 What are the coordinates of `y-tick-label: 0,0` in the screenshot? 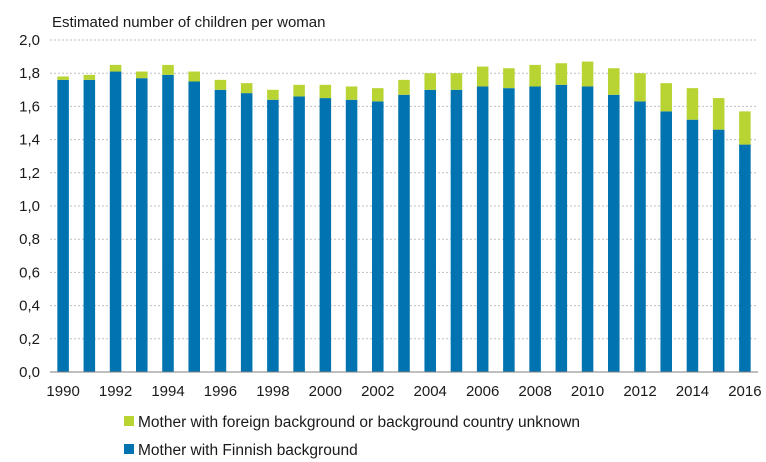 It's located at (29, 372).